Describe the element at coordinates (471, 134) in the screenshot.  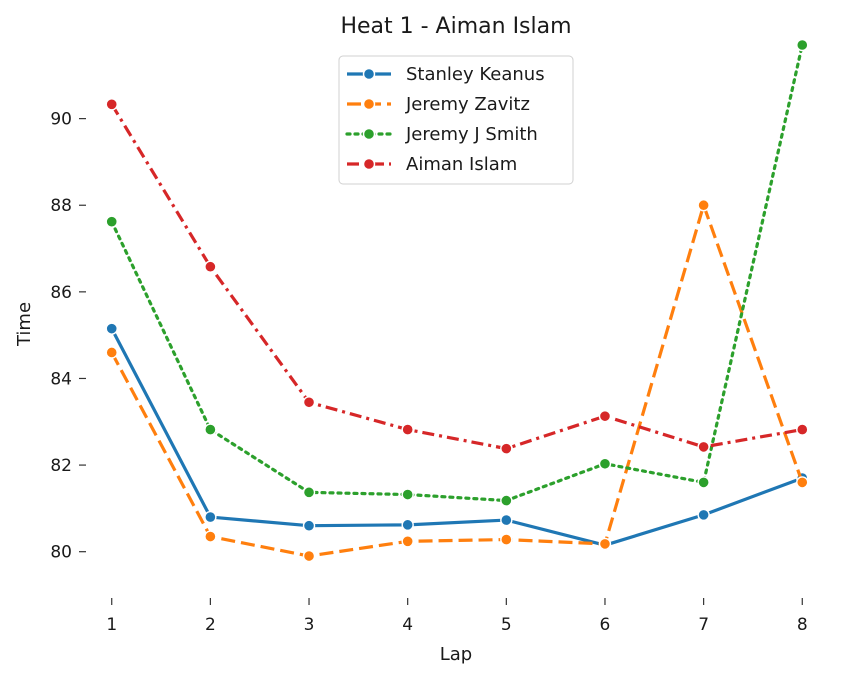
I see `legend-label: Jeremy J Smith` at that location.